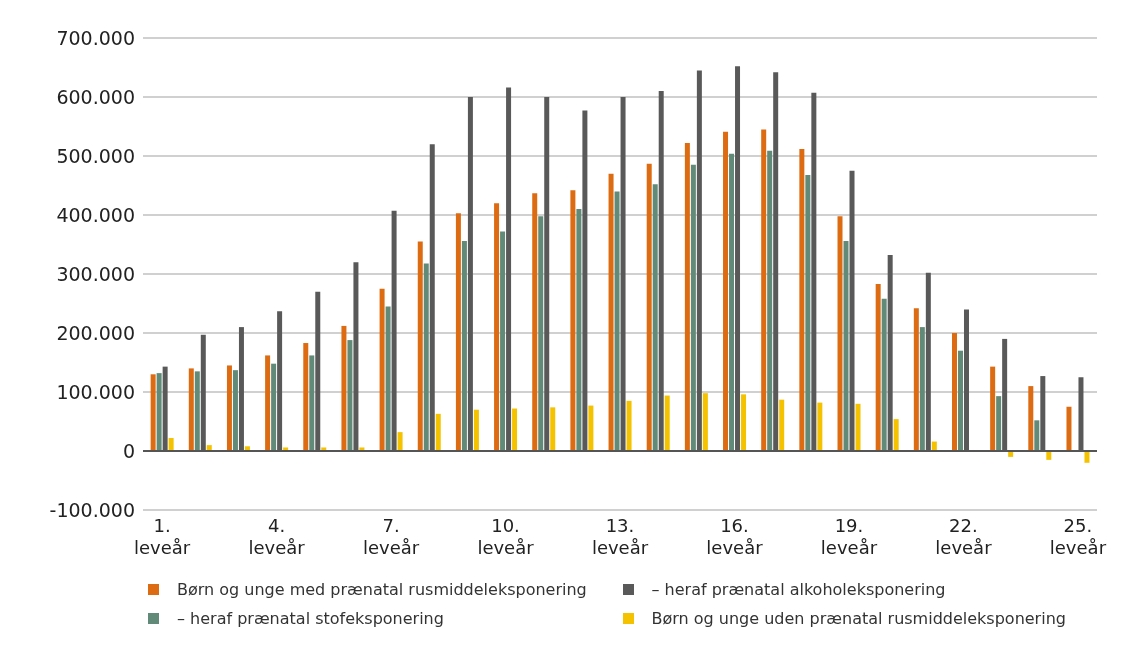 The width and height of the screenshot is (1135, 646). I want to click on y-tick-label: 100.000, so click(95, 391).